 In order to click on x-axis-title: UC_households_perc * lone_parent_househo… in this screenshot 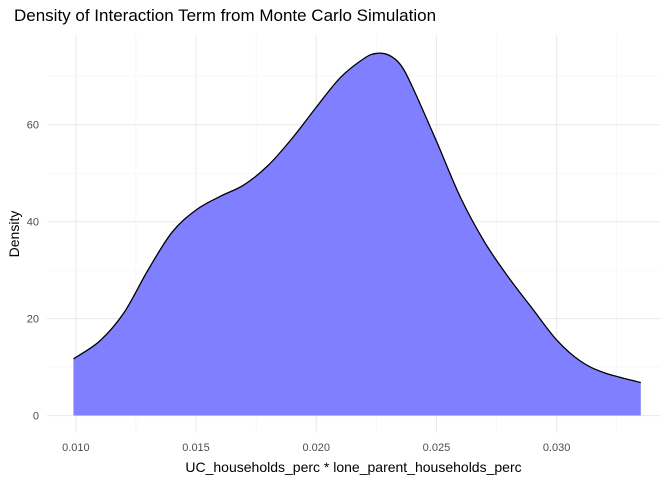, I will do `click(353, 467)`.